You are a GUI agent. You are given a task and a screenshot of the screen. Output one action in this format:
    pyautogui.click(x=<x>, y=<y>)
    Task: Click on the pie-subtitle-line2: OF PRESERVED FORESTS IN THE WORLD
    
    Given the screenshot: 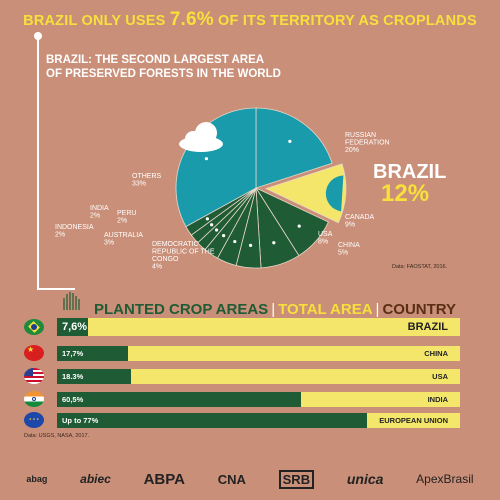 What is the action you would take?
    pyautogui.click(x=163, y=74)
    